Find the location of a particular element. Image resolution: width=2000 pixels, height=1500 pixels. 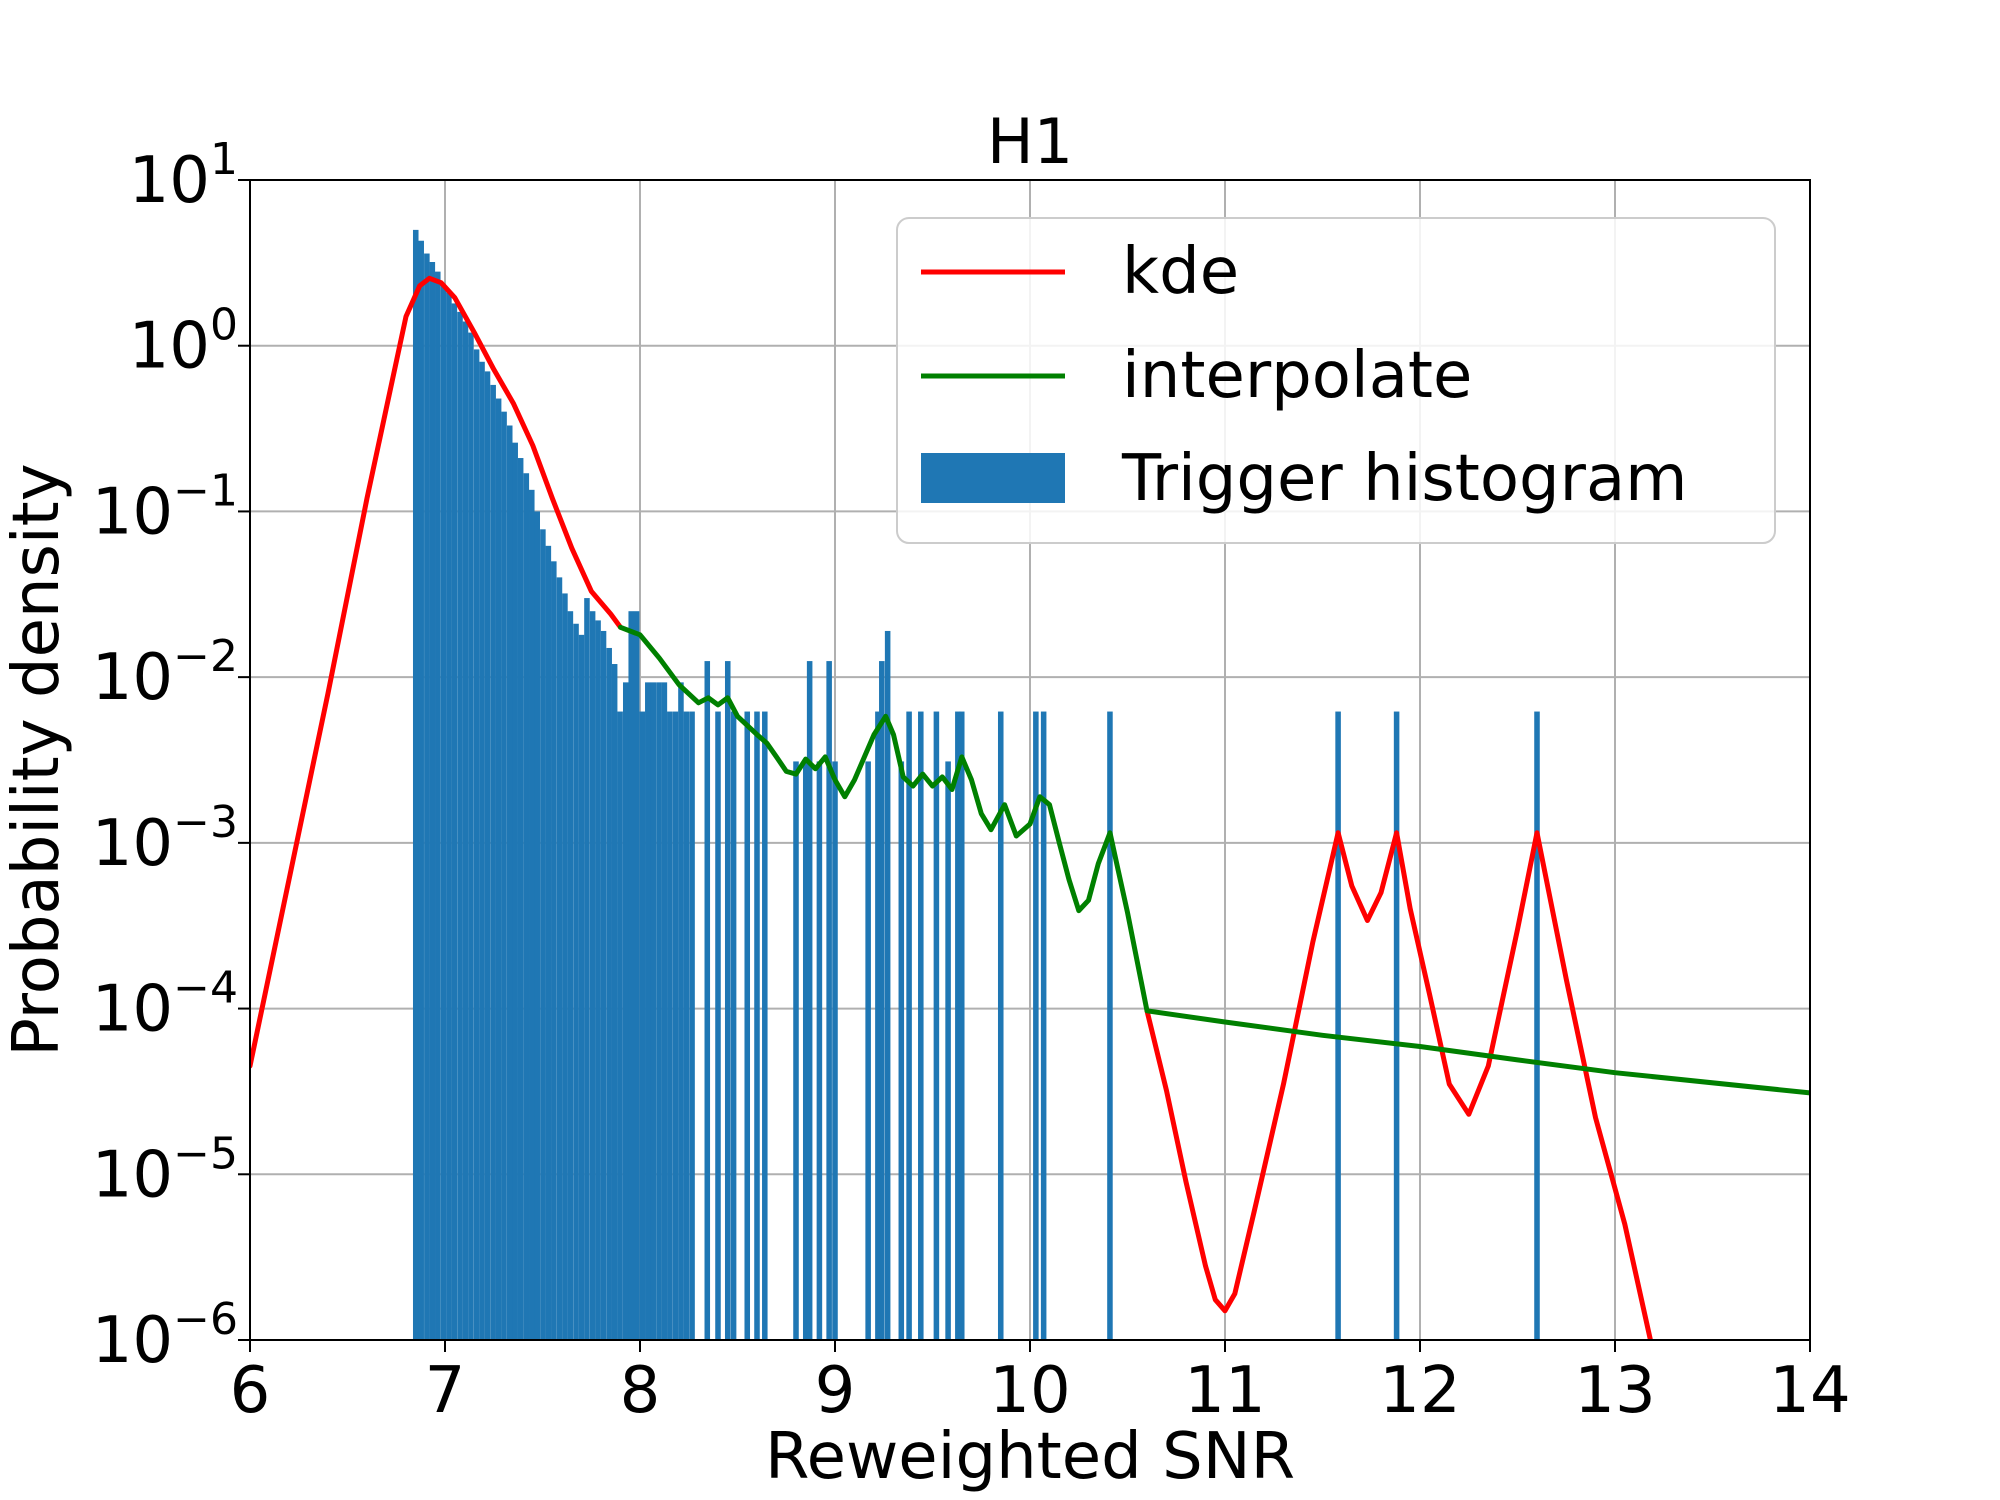

x-tick-label: 13 is located at coordinates (1614, 1391).